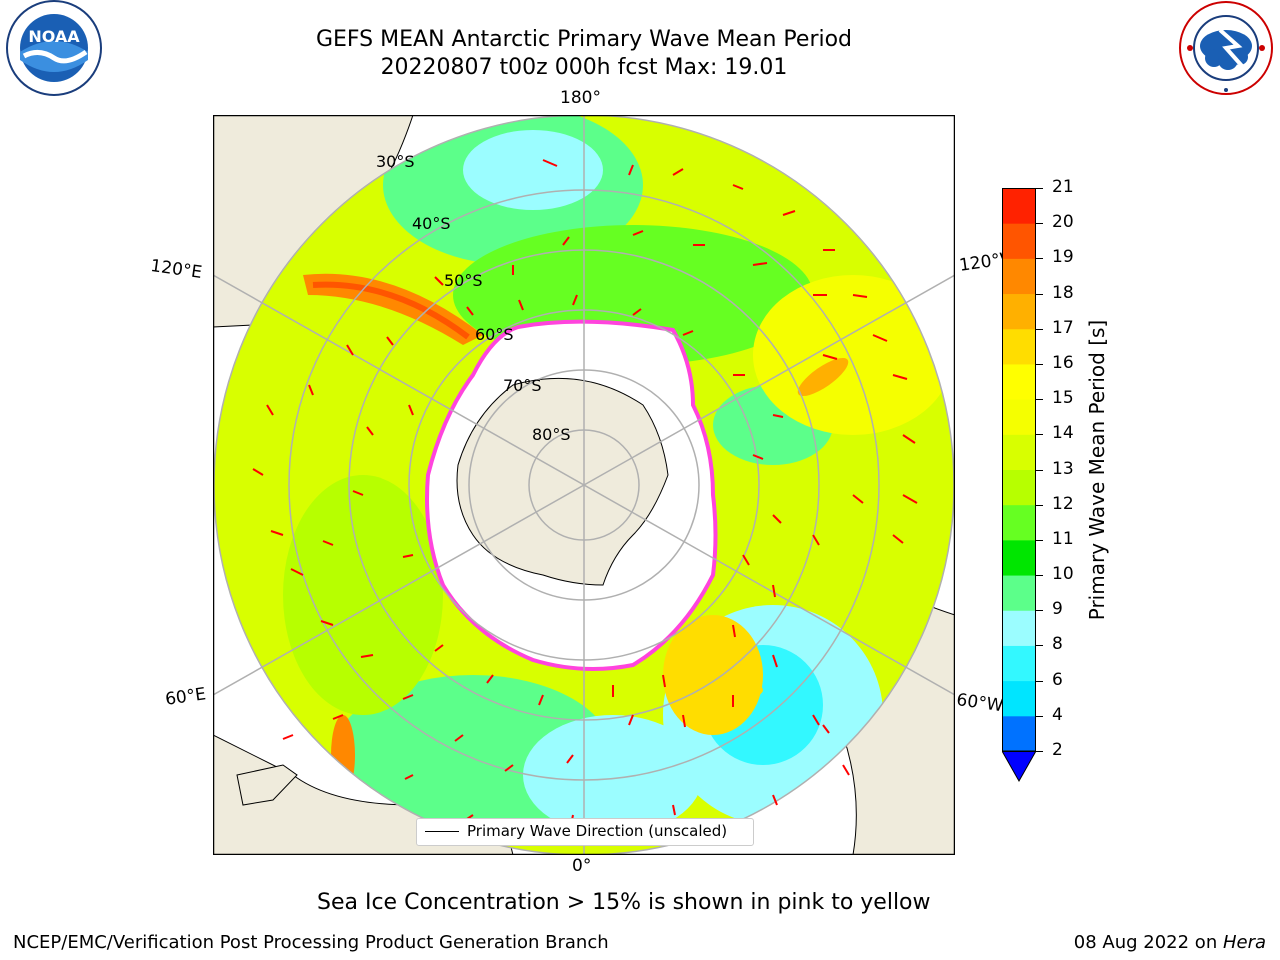  I want to click on footer-machine: Hera, so click(1244, 942).